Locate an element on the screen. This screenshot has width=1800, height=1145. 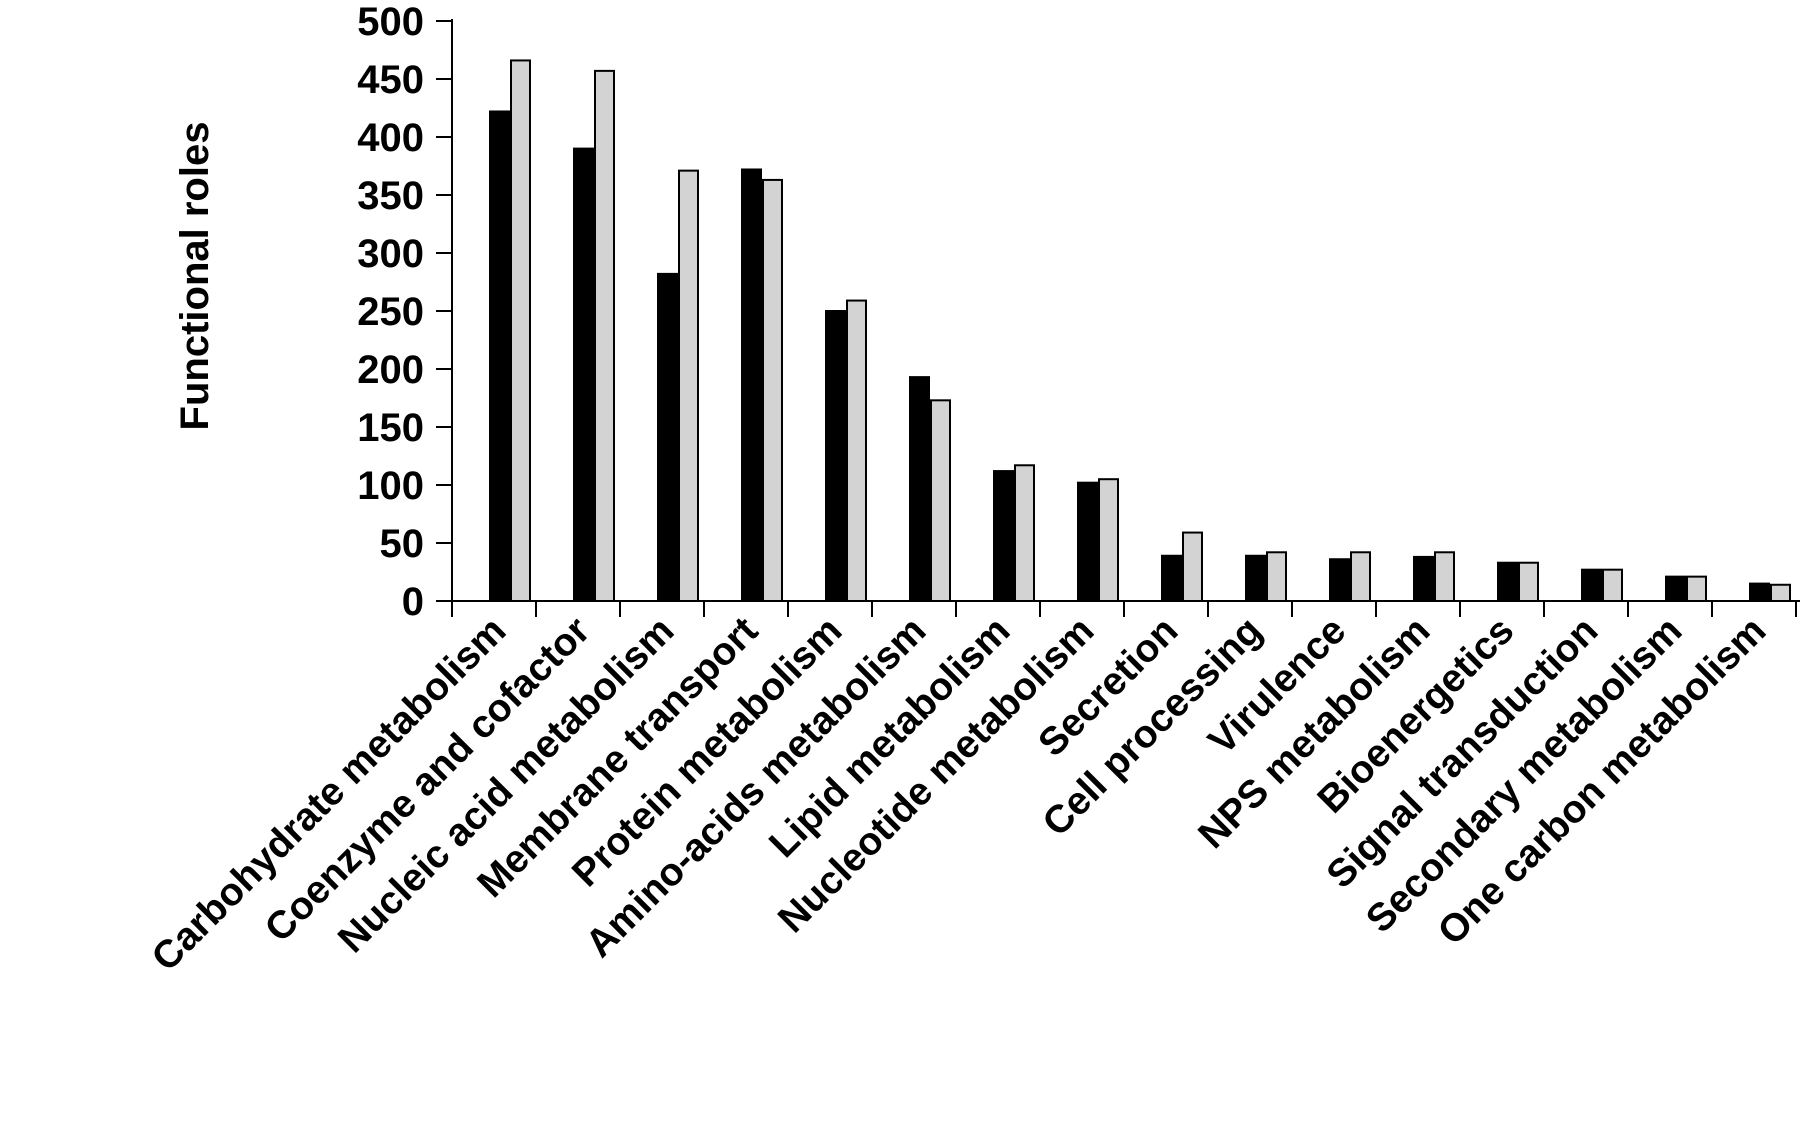
category-label: Coenzyme and cofactor is located at coordinates (427, 779).